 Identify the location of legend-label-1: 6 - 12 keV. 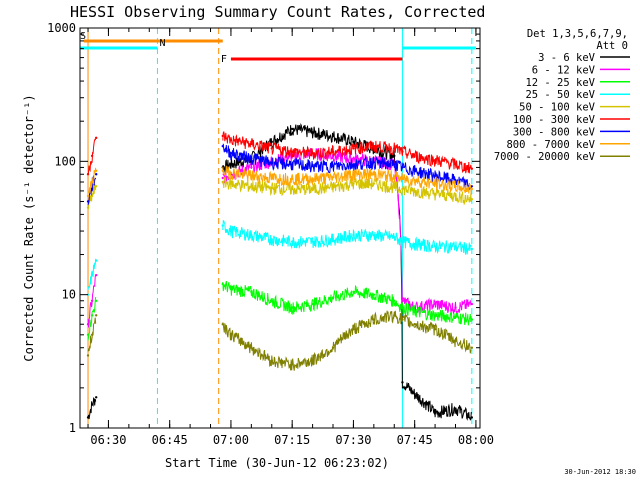
(564, 70).